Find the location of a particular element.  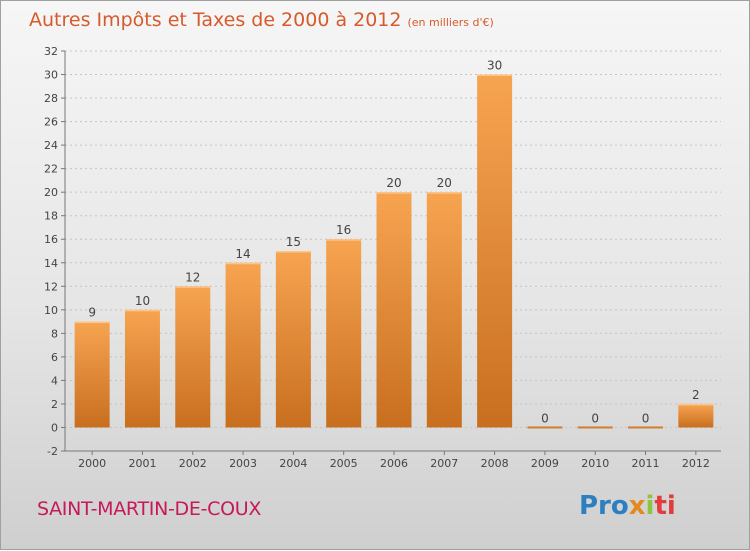

bar-value-label: 10 is located at coordinates (142, 301).